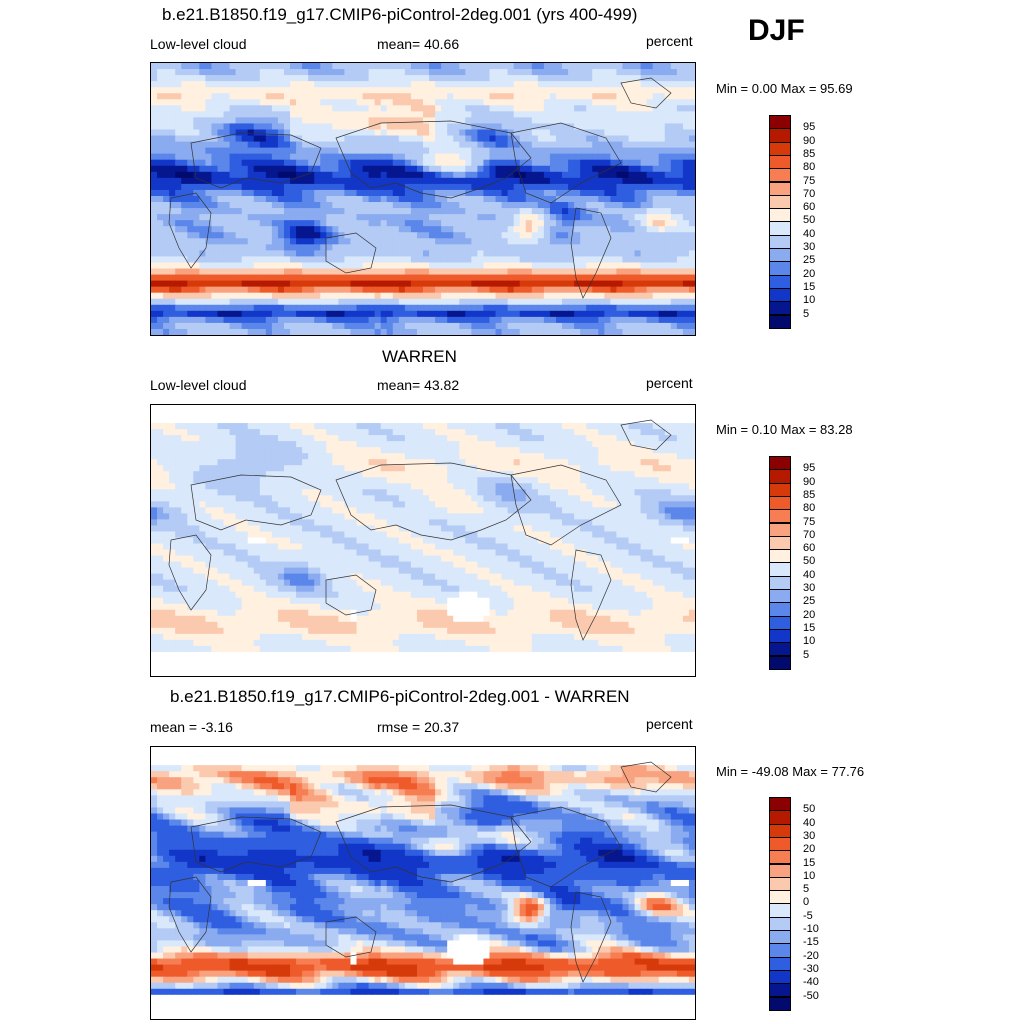 Image resolution: width=1024 pixels, height=1024 pixels. Describe the element at coordinates (776, 30) in the screenshot. I see `season-label: DJF` at that location.